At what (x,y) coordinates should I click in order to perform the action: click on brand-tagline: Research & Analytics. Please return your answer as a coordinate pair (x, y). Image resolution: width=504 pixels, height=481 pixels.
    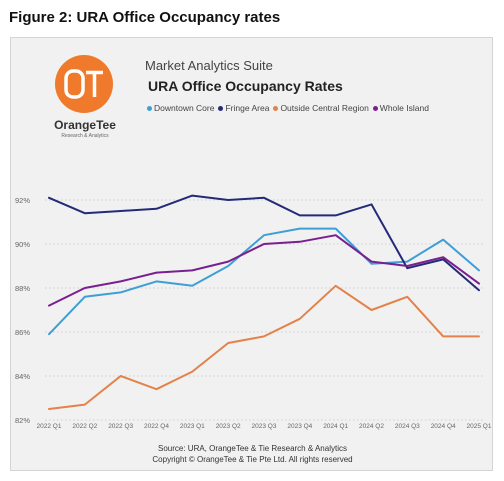
    Looking at the image, I should click on (85, 136).